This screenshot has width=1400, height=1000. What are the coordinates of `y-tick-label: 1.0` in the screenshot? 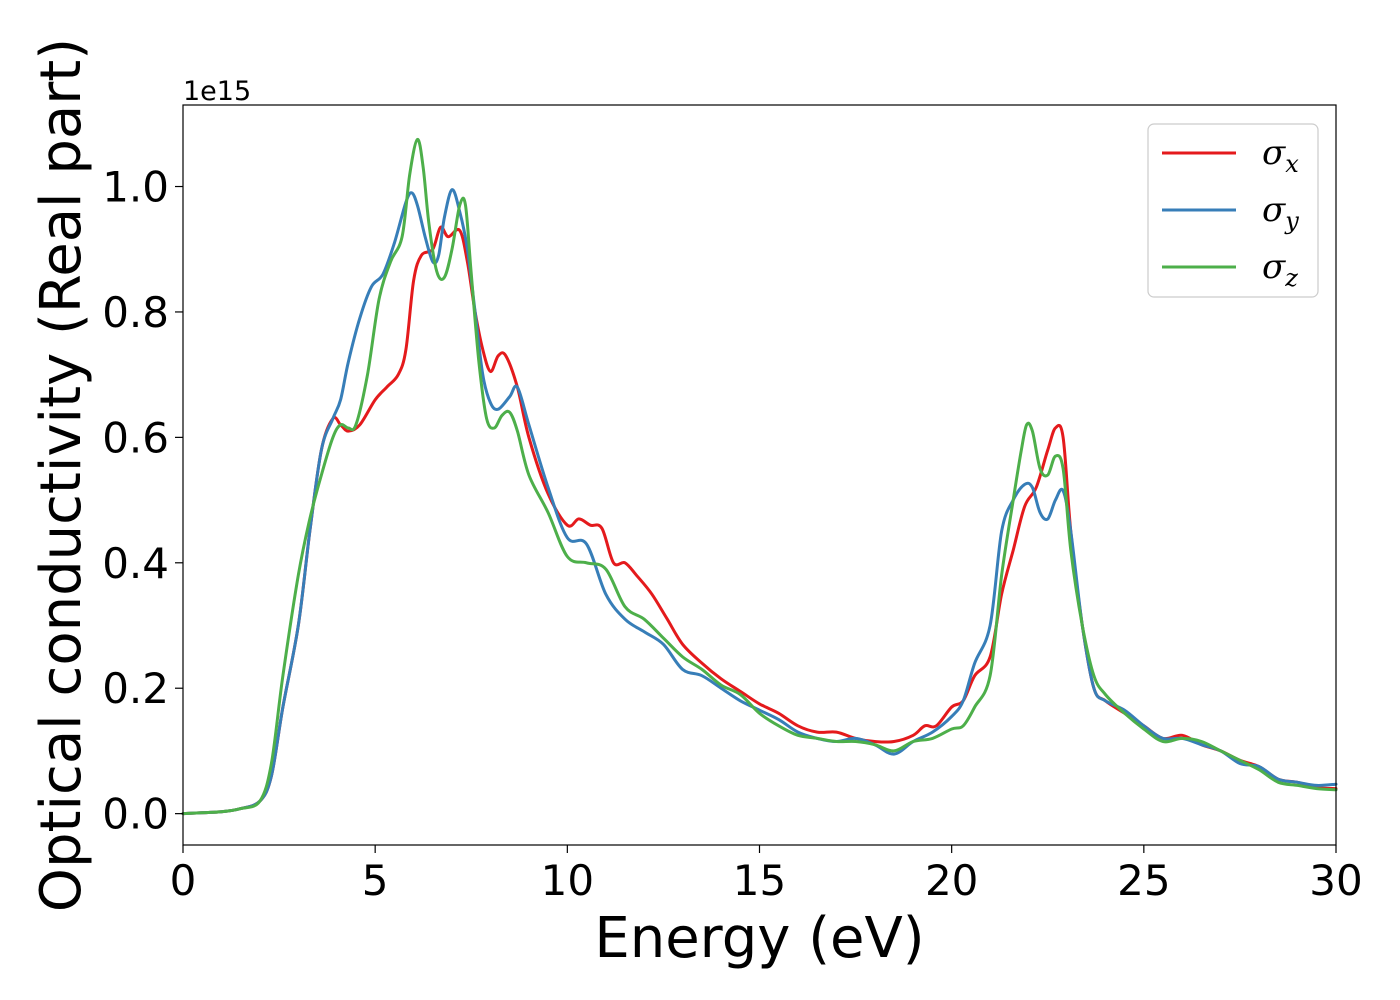 It's located at (135, 187).